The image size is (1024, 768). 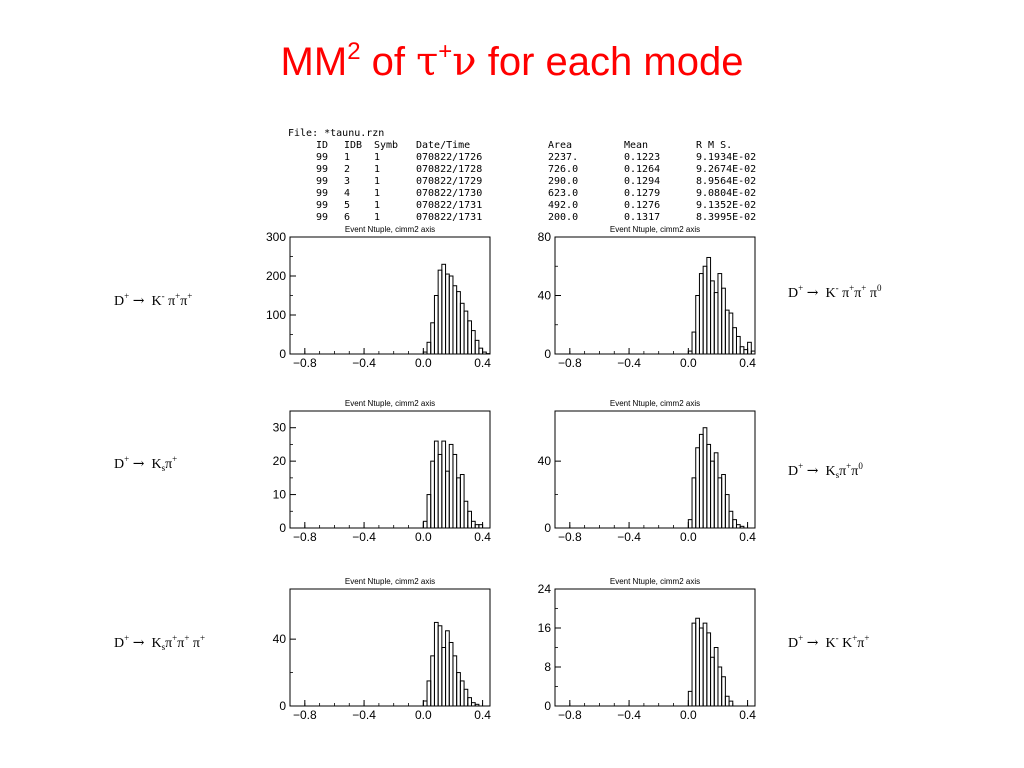 What do you see at coordinates (560, 145) in the screenshot?
I see `table-cell: Area` at bounding box center [560, 145].